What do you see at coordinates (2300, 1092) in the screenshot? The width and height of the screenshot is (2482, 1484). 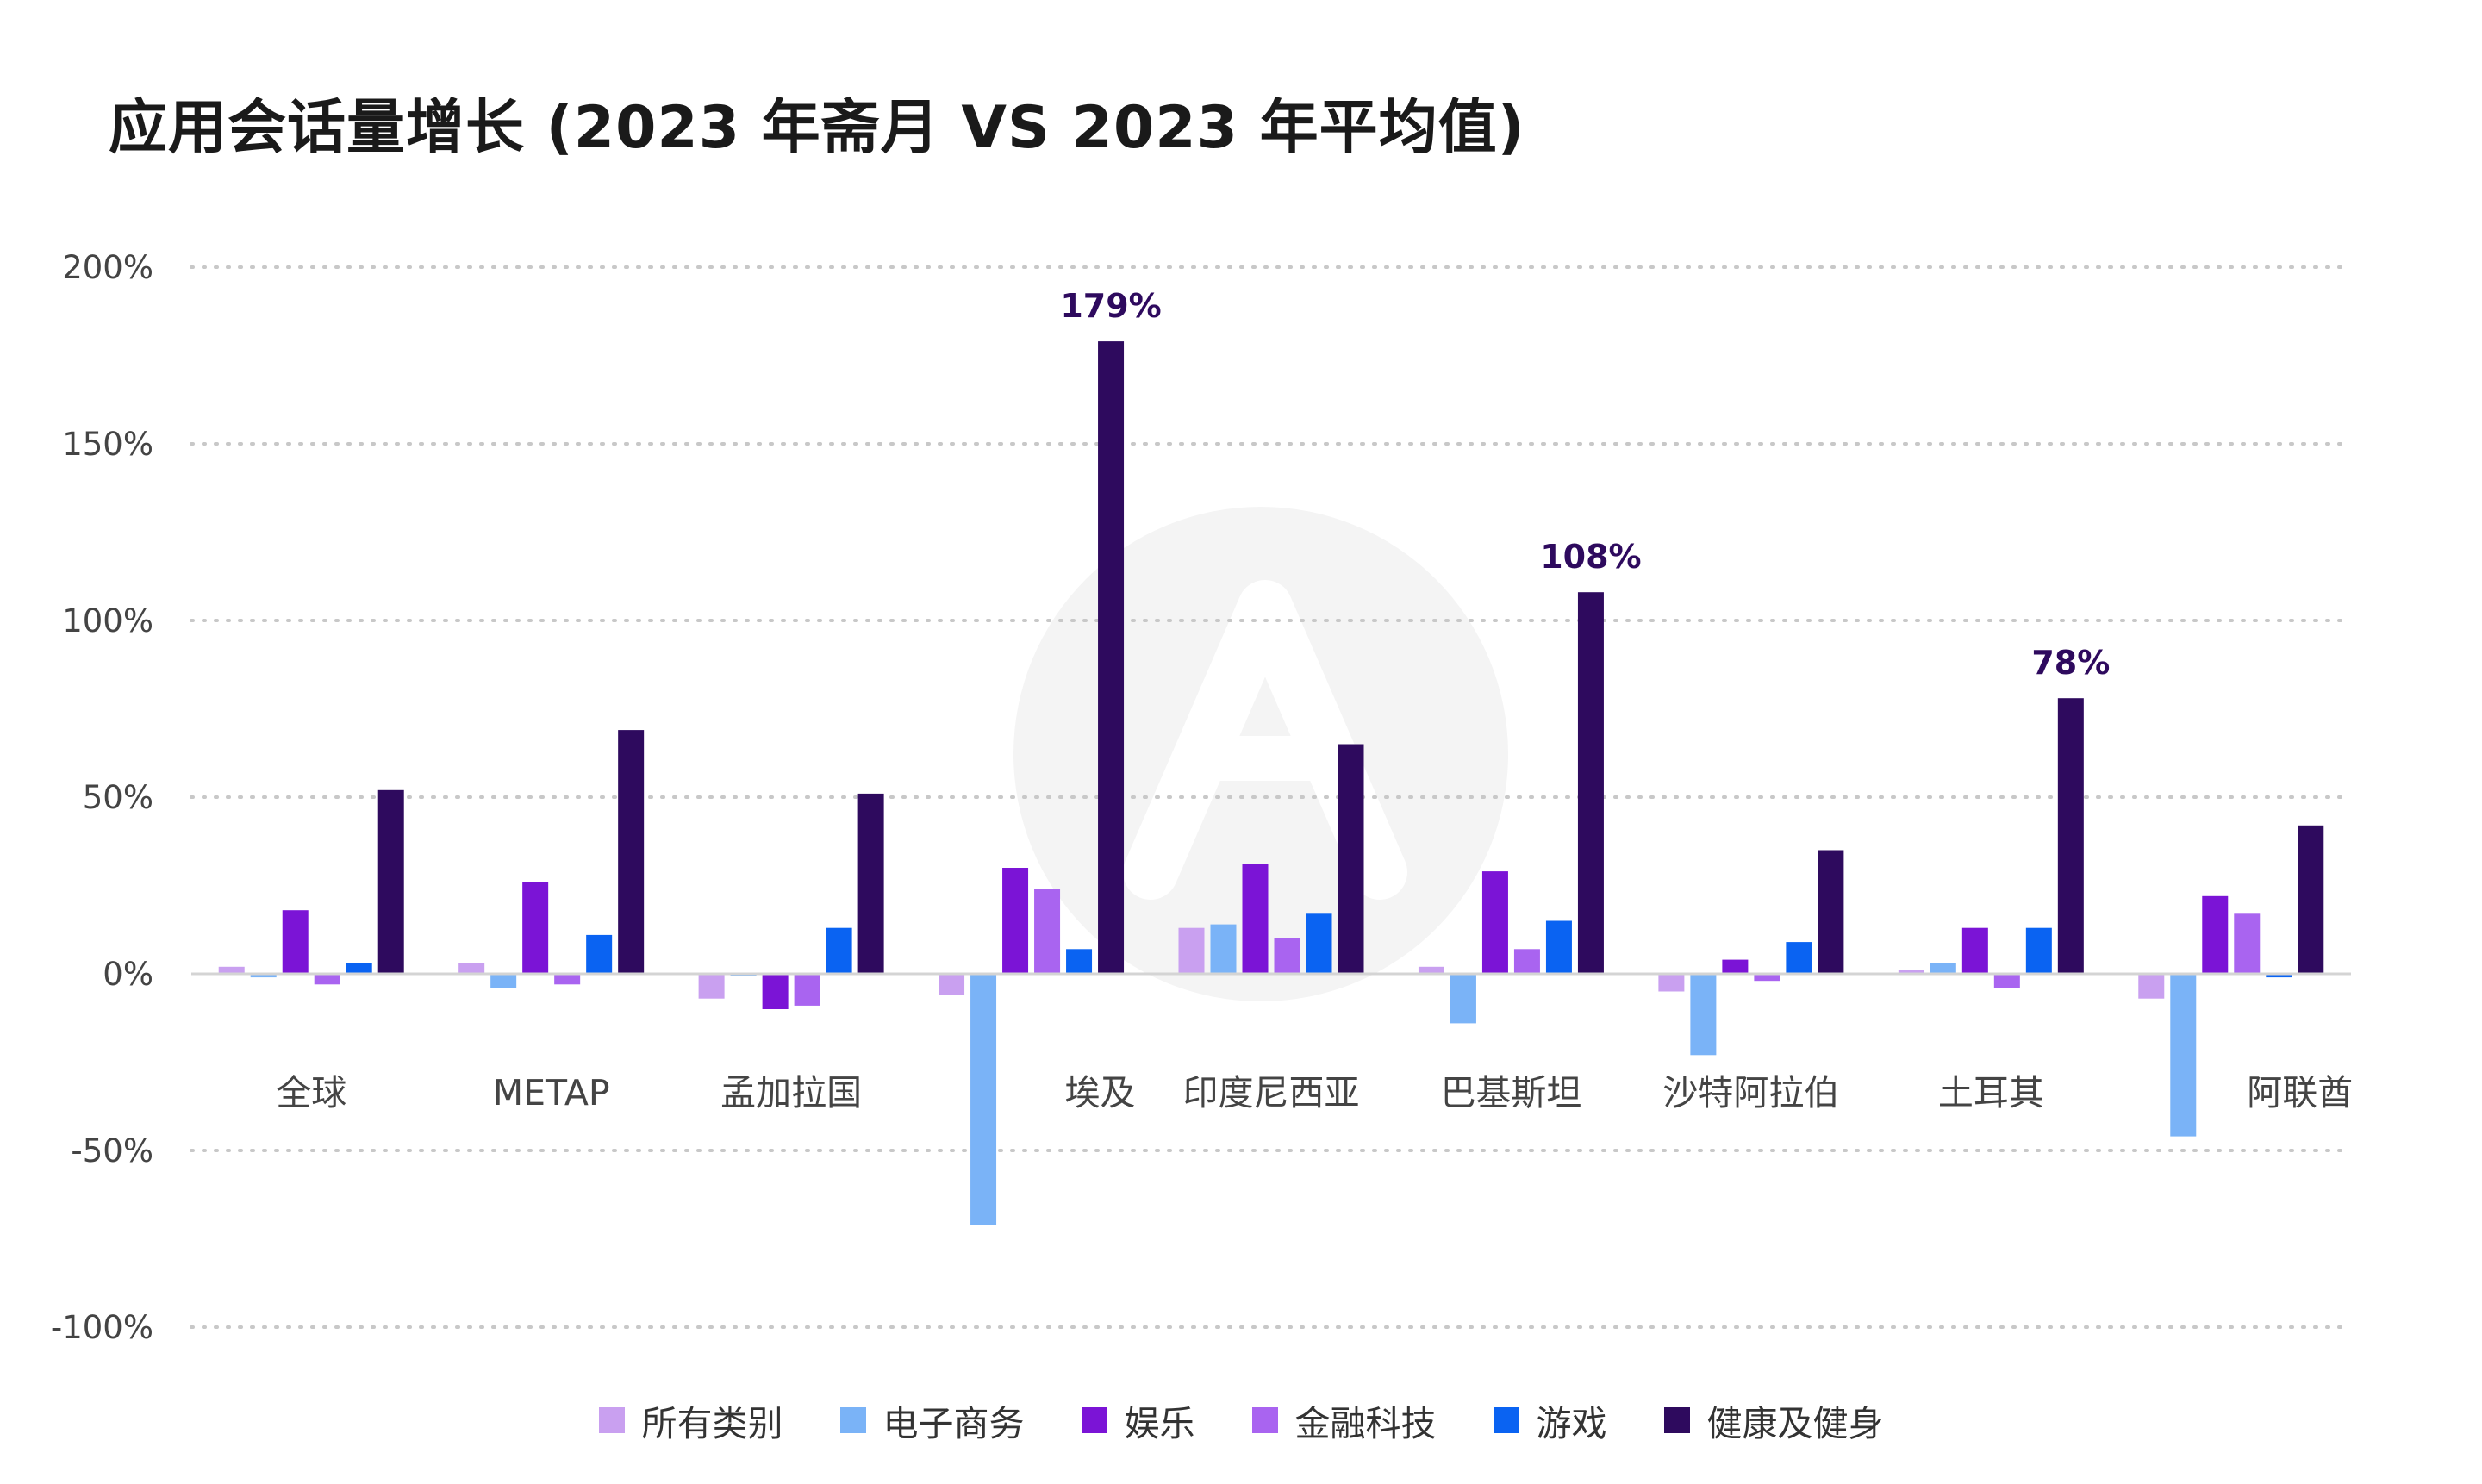 I see `x-tick-label: 阿联酋` at bounding box center [2300, 1092].